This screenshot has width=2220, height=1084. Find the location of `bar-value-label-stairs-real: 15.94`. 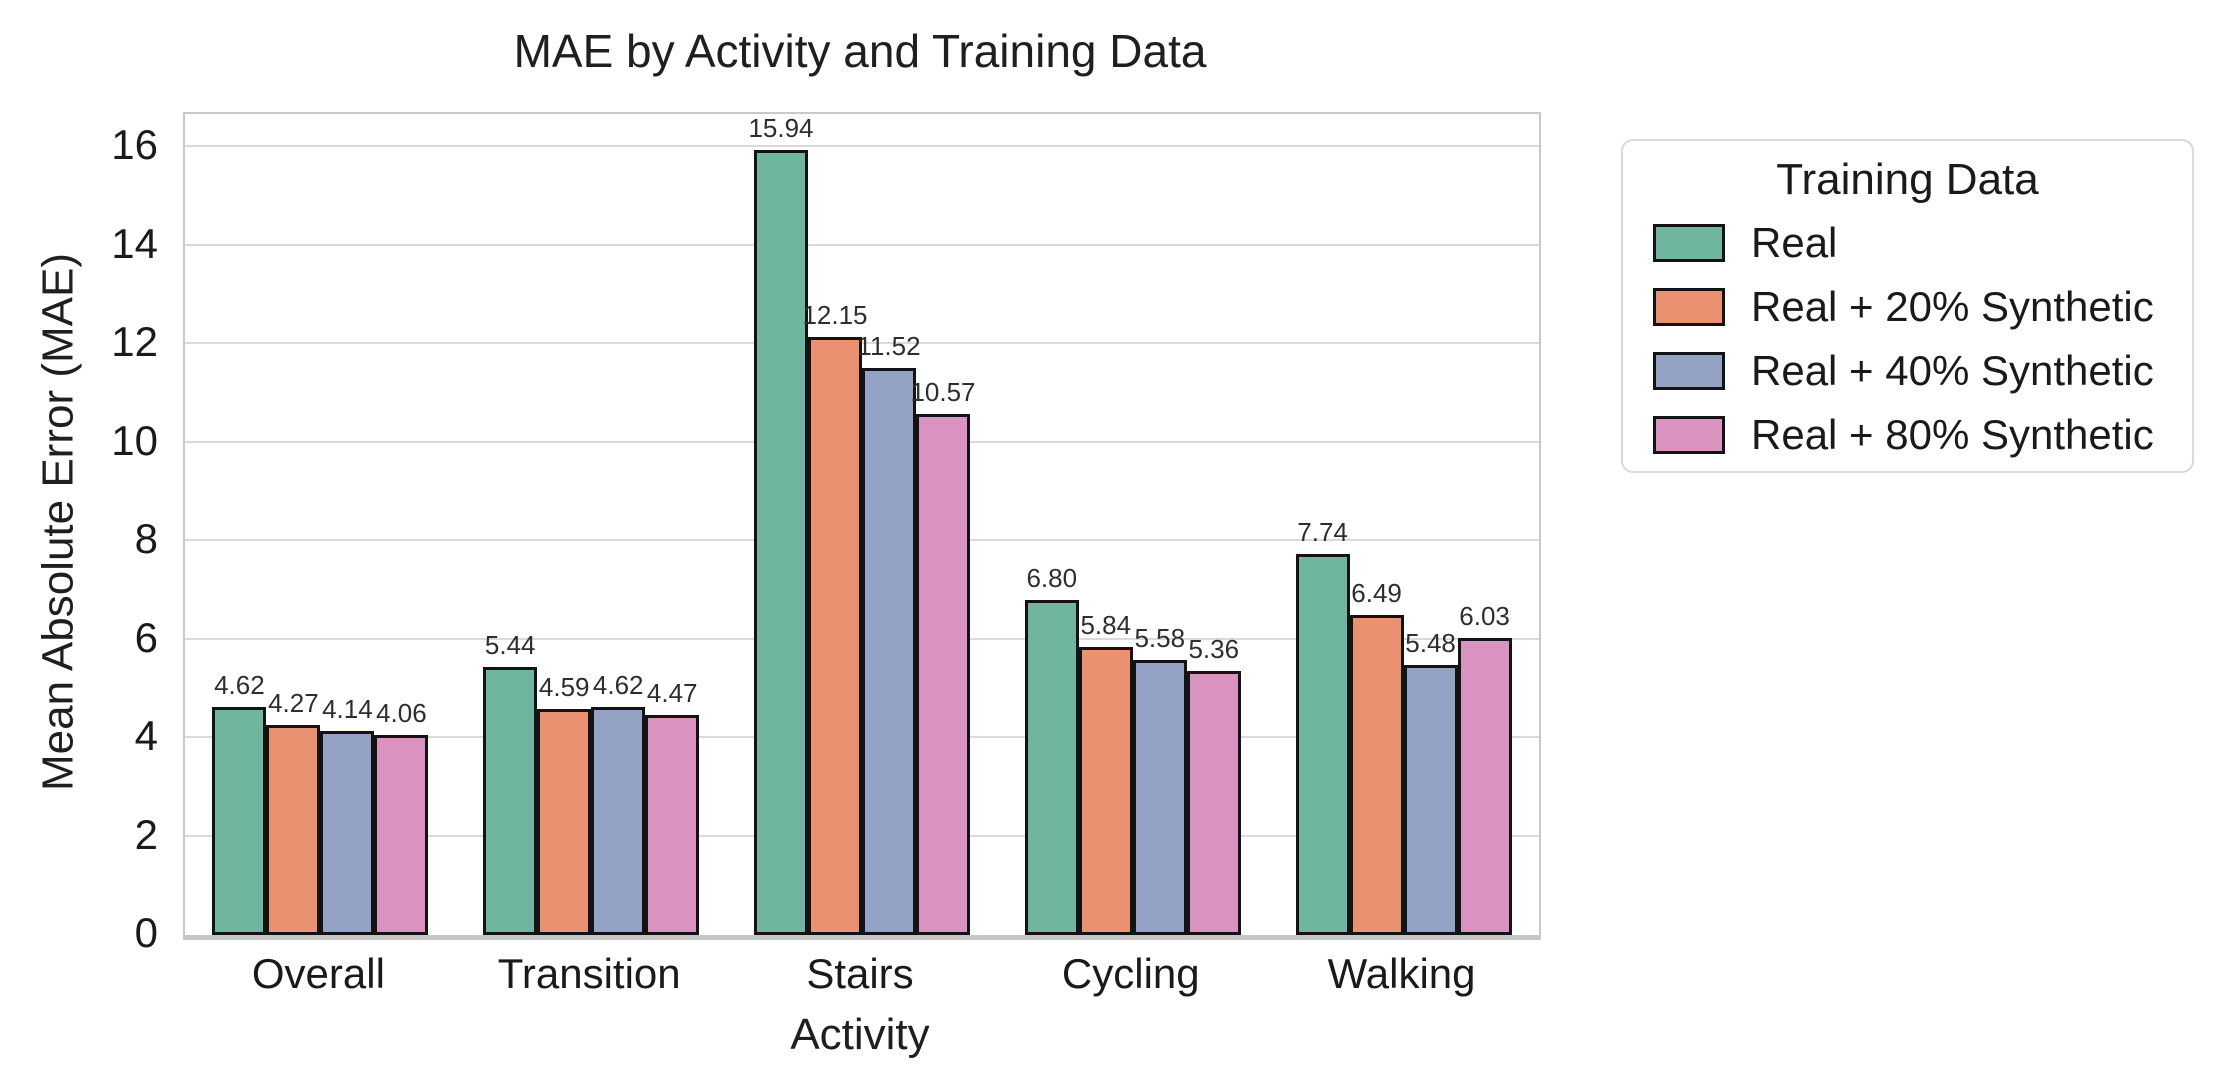

bar-value-label-stairs-real: 15.94 is located at coordinates (781, 127).